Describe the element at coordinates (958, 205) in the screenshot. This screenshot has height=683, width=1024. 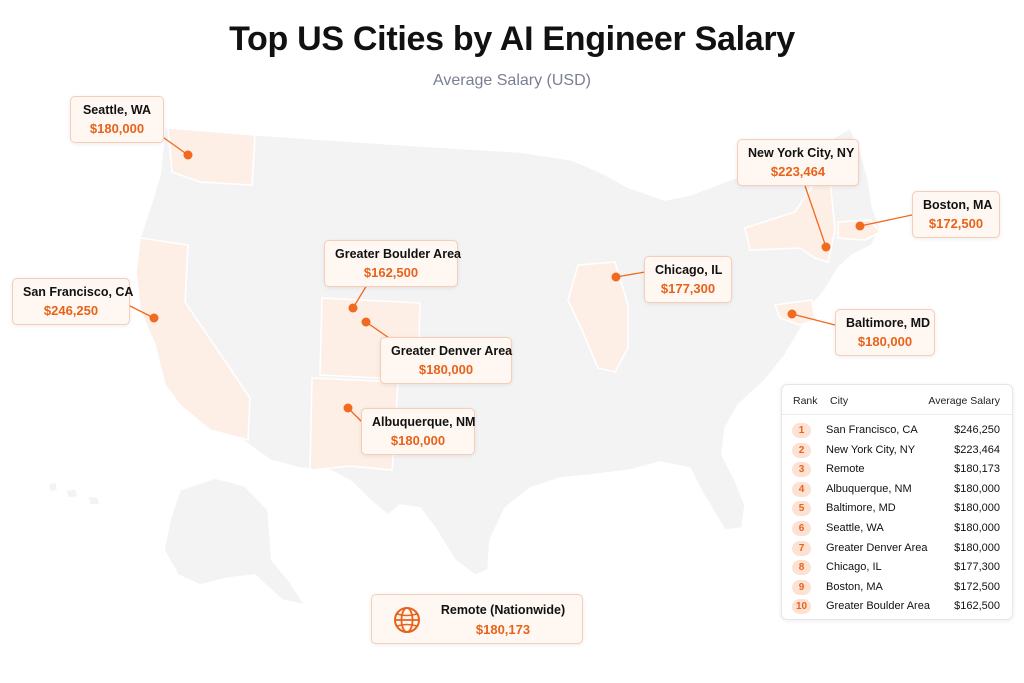
I see `callout-city: Boston, MA` at that location.